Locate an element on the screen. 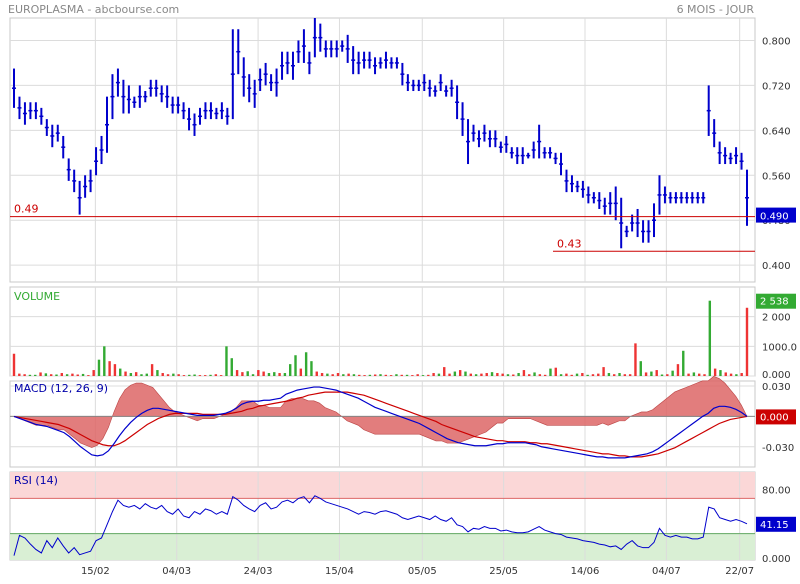  x-tick-label: 24/03 is located at coordinates (258, 571).